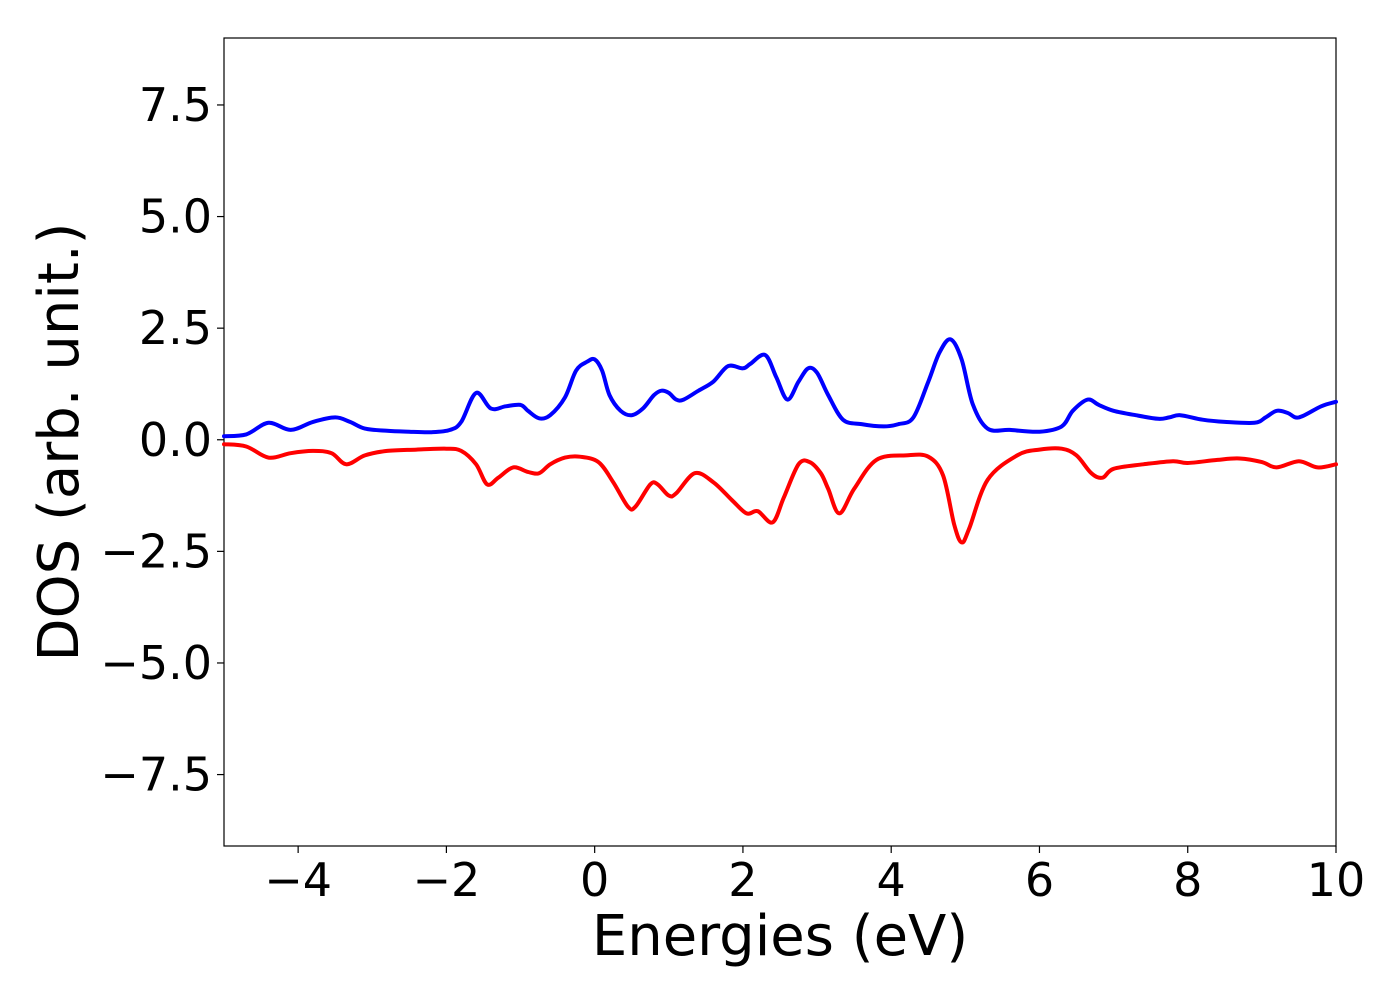 The image size is (1400, 1000). Describe the element at coordinates (780, 493) in the screenshot. I see `spin-down-dos-line` at that location.